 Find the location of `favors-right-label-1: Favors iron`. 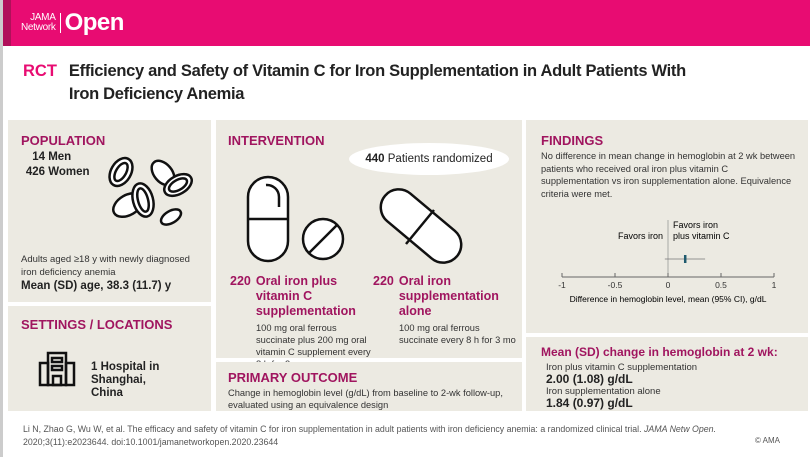

favors-right-label-1: Favors iron is located at coordinates (695, 225).